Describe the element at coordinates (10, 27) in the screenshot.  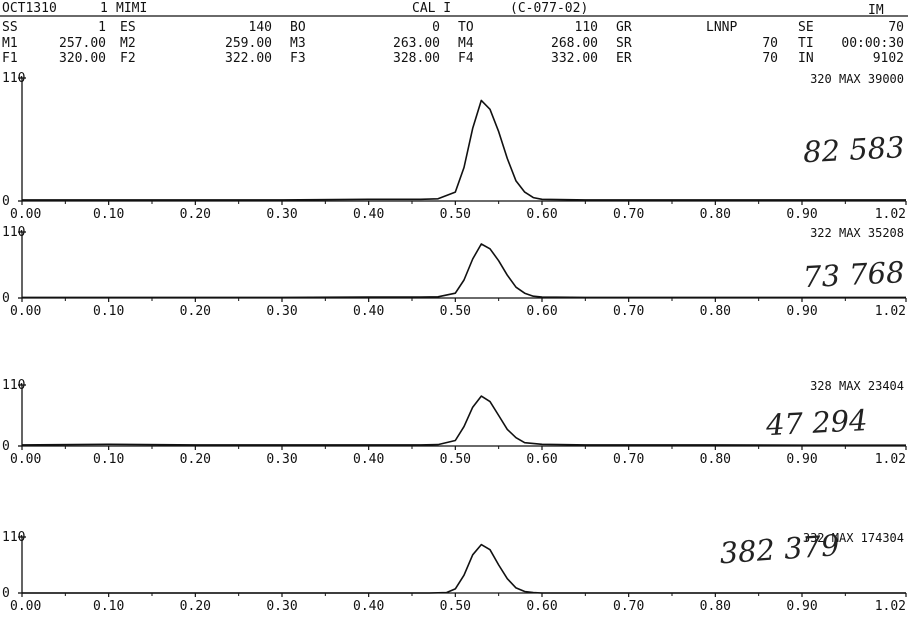
I see `ss-label: SS` at that location.